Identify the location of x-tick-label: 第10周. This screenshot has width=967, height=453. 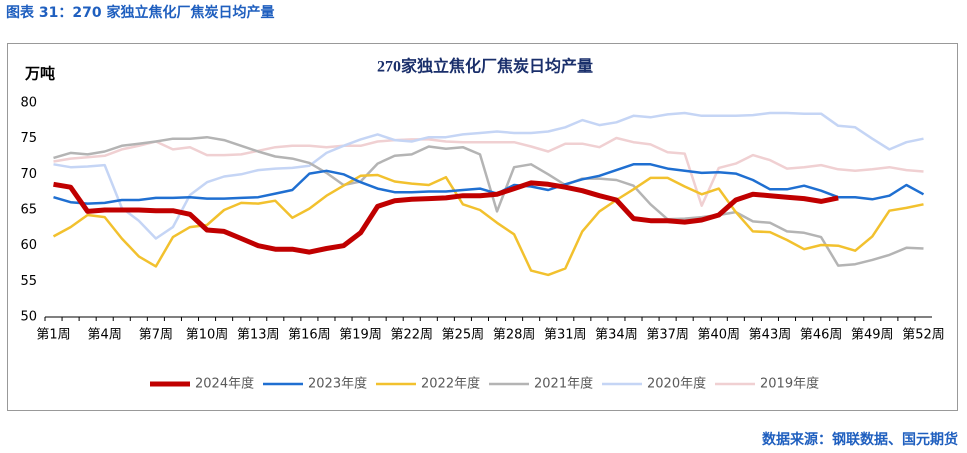
(207, 335).